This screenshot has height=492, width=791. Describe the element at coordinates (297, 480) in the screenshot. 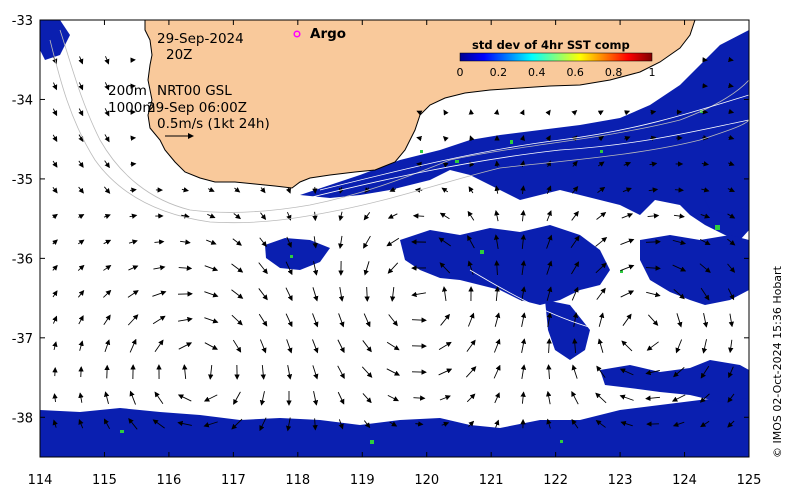

I see `x-tick-label: 118` at that location.